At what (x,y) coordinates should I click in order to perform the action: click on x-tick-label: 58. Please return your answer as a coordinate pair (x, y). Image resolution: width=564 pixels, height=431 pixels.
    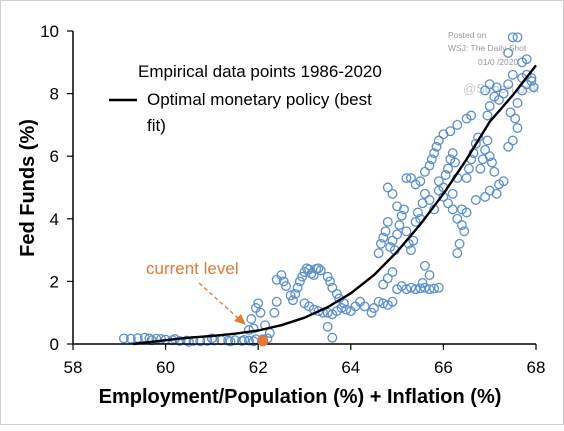
    Looking at the image, I should click on (73, 367).